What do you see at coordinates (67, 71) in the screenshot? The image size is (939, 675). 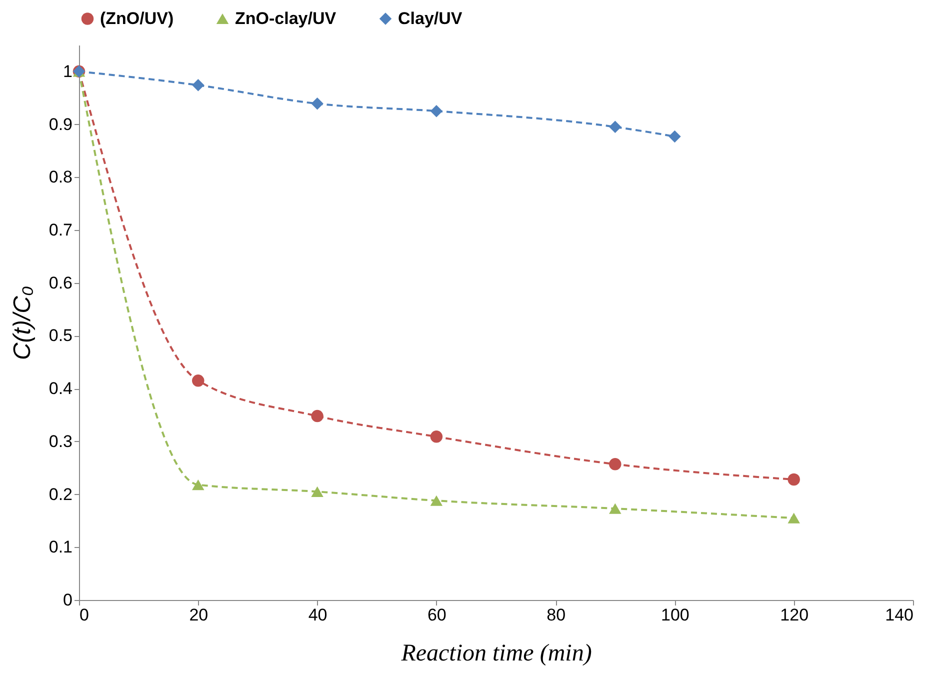 I see `y-tick-label: 1` at bounding box center [67, 71].